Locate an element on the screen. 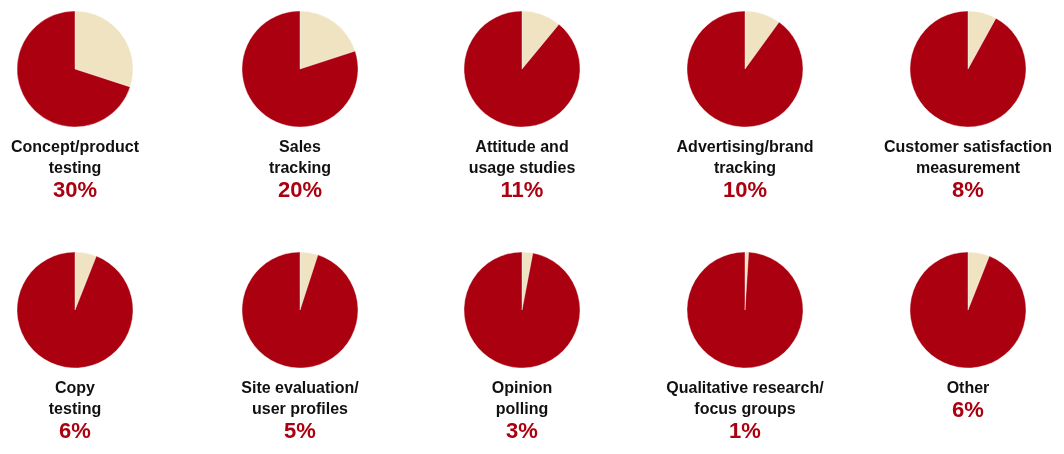 The width and height of the screenshot is (1064, 454). text: 3% is located at coordinates (522, 430).